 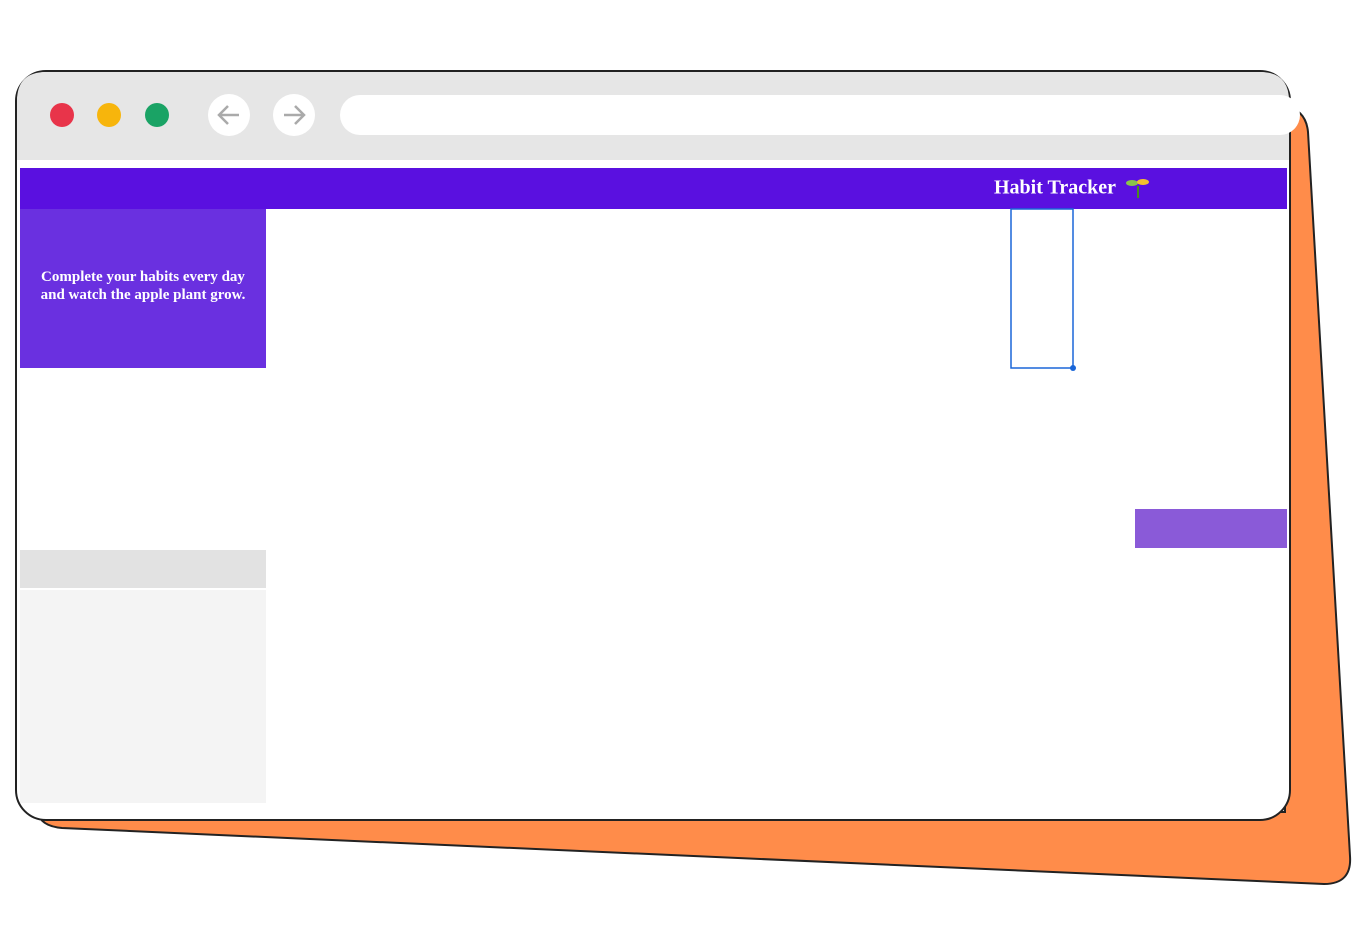 I want to click on title: Habit Tracker, so click(x=1055, y=188).